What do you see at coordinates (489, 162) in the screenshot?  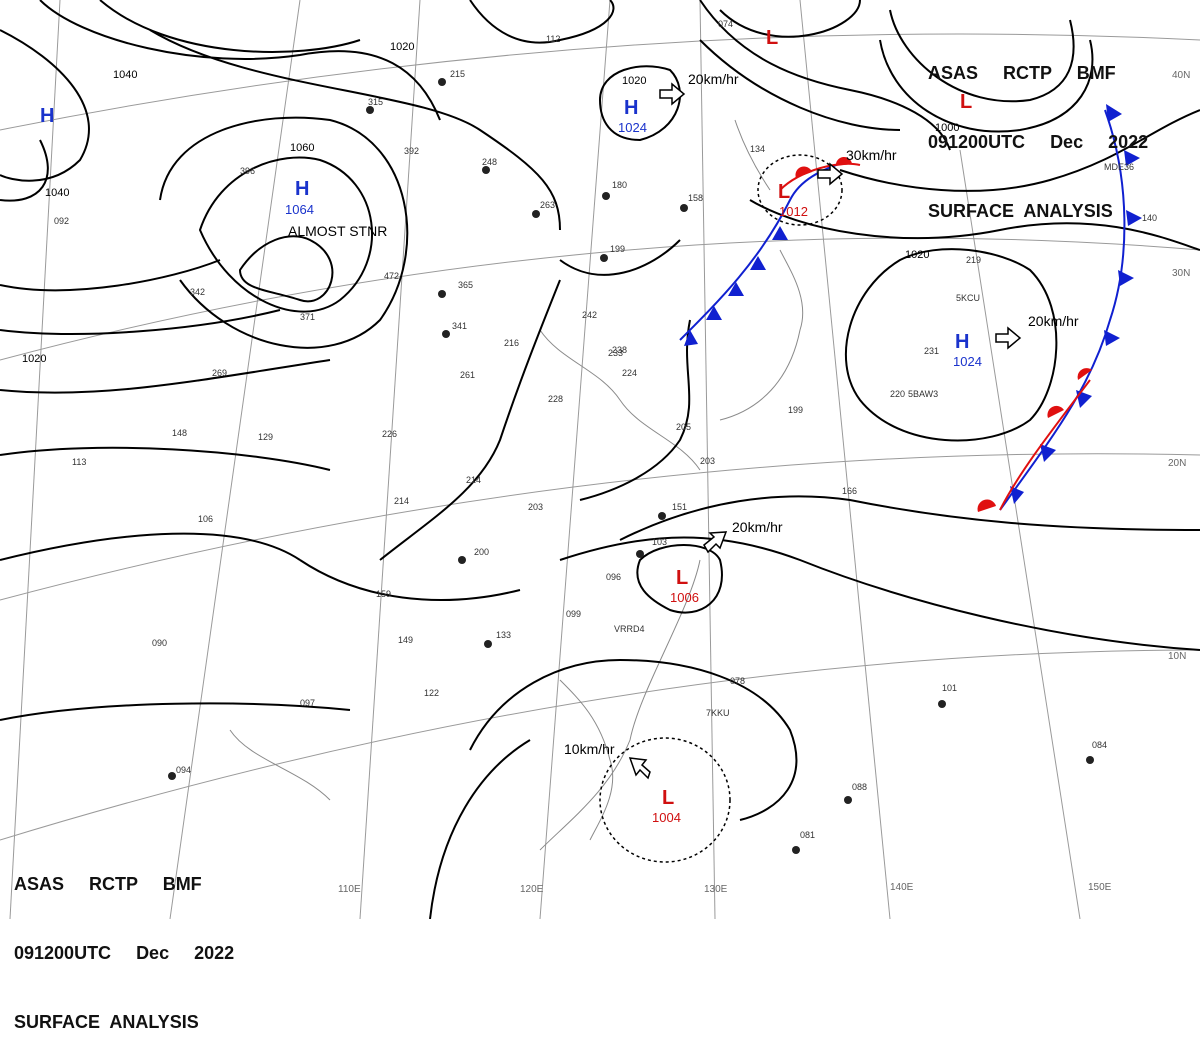 I see `station-value: 248` at bounding box center [489, 162].